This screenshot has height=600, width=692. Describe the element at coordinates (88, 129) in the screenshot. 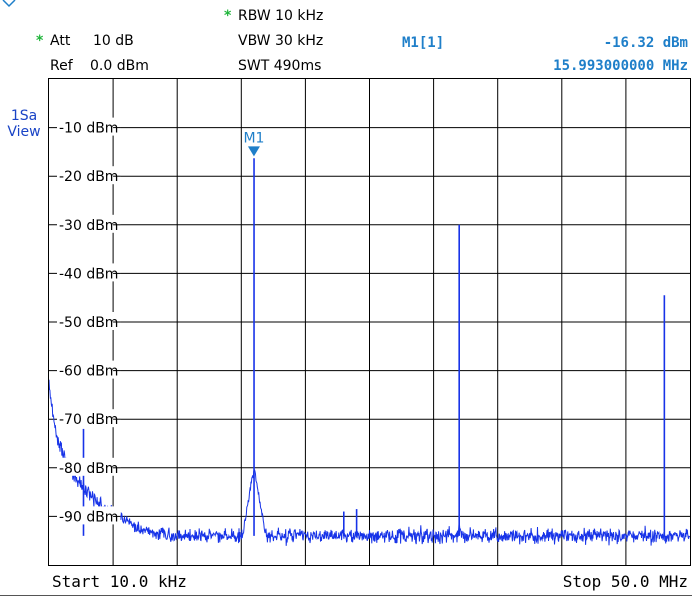

I see `y-tick-label: -10 dBm` at that location.